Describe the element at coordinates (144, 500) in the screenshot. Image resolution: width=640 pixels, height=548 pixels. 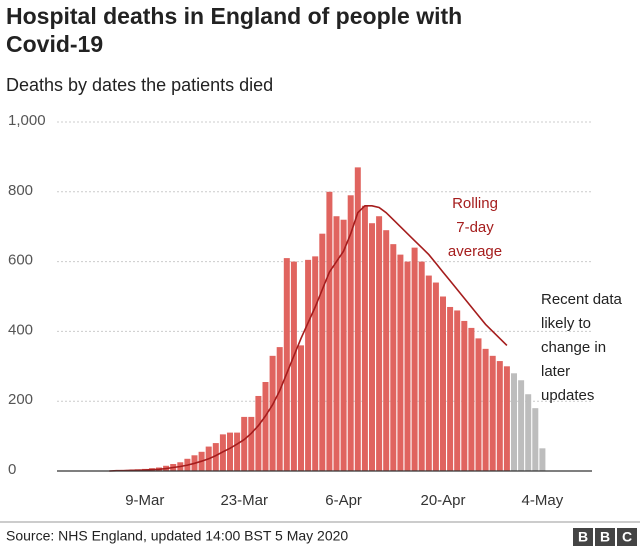
I see `x-tick-label: 9-Mar` at that location.